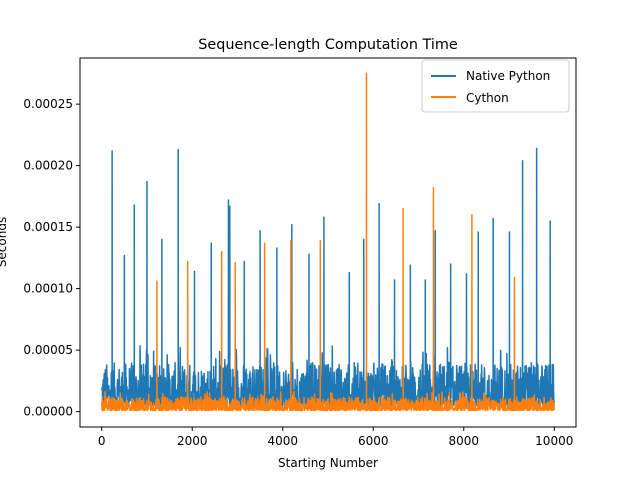 The image size is (640, 480). I want to click on legend-label-cython: Cython, so click(487, 98).